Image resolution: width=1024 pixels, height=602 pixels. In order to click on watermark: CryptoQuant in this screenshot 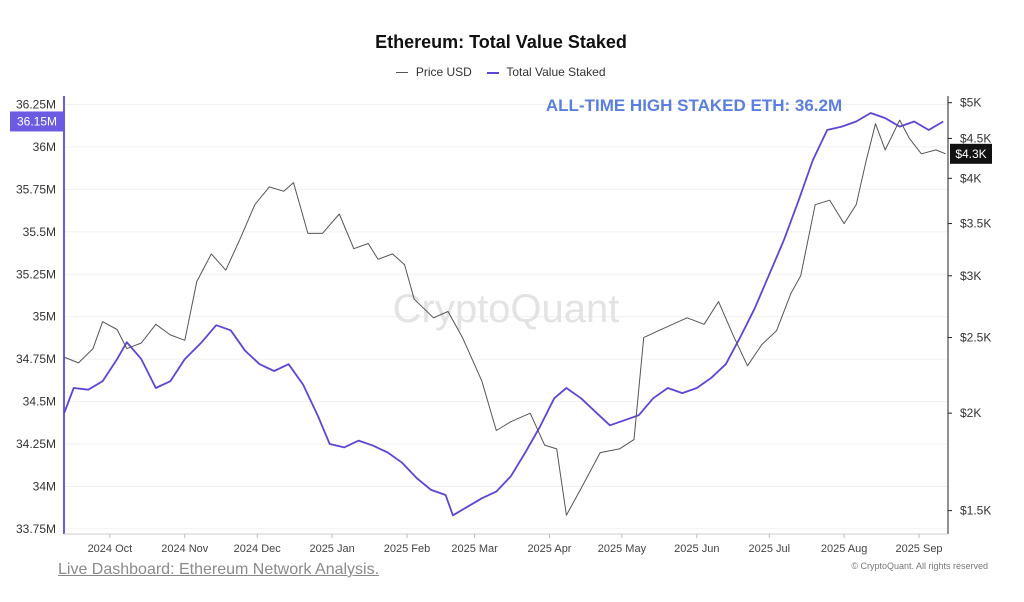, I will do `click(506, 309)`.